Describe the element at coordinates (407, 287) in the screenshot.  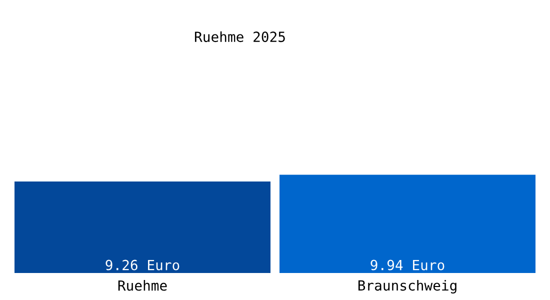
I see `x-tick-label: Braunschweig` at that location.